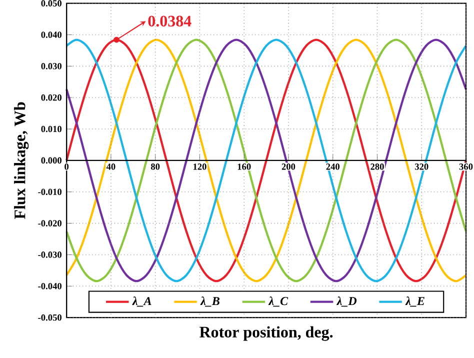 The image size is (474, 358). What do you see at coordinates (289, 167) in the screenshot?
I see `x-tick-label: 200` at bounding box center [289, 167].